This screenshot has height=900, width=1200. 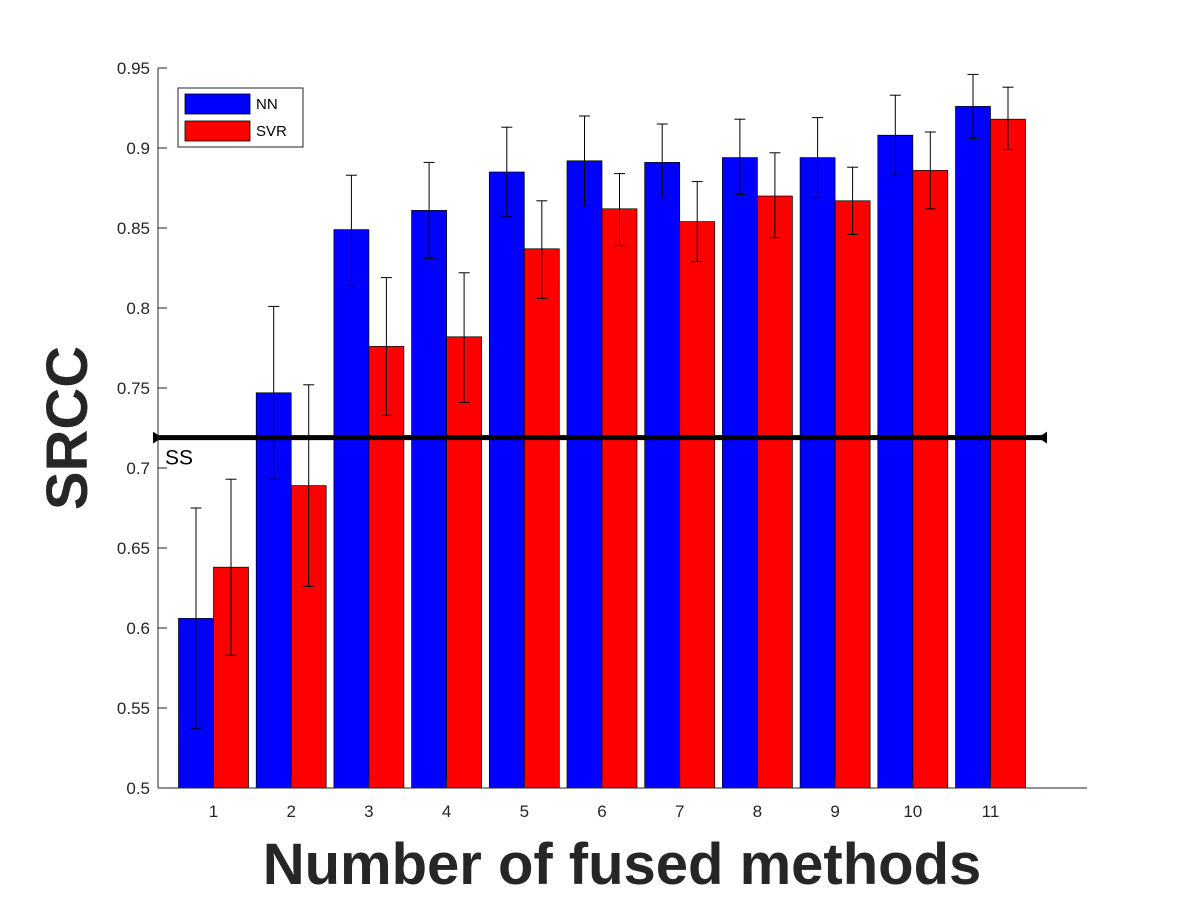 I want to click on y-tick-label: 0.6, so click(x=138, y=628).